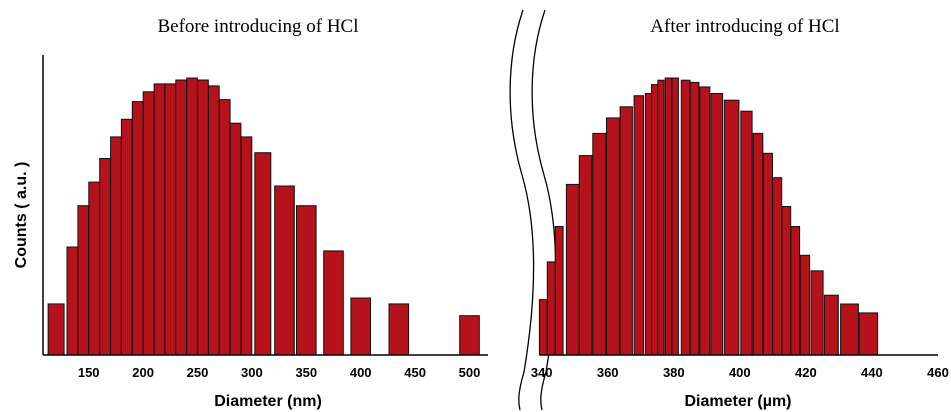 The width and height of the screenshot is (951, 412). What do you see at coordinates (268, 401) in the screenshot?
I see `left-x-axis-label: Diameter (nm)` at bounding box center [268, 401].